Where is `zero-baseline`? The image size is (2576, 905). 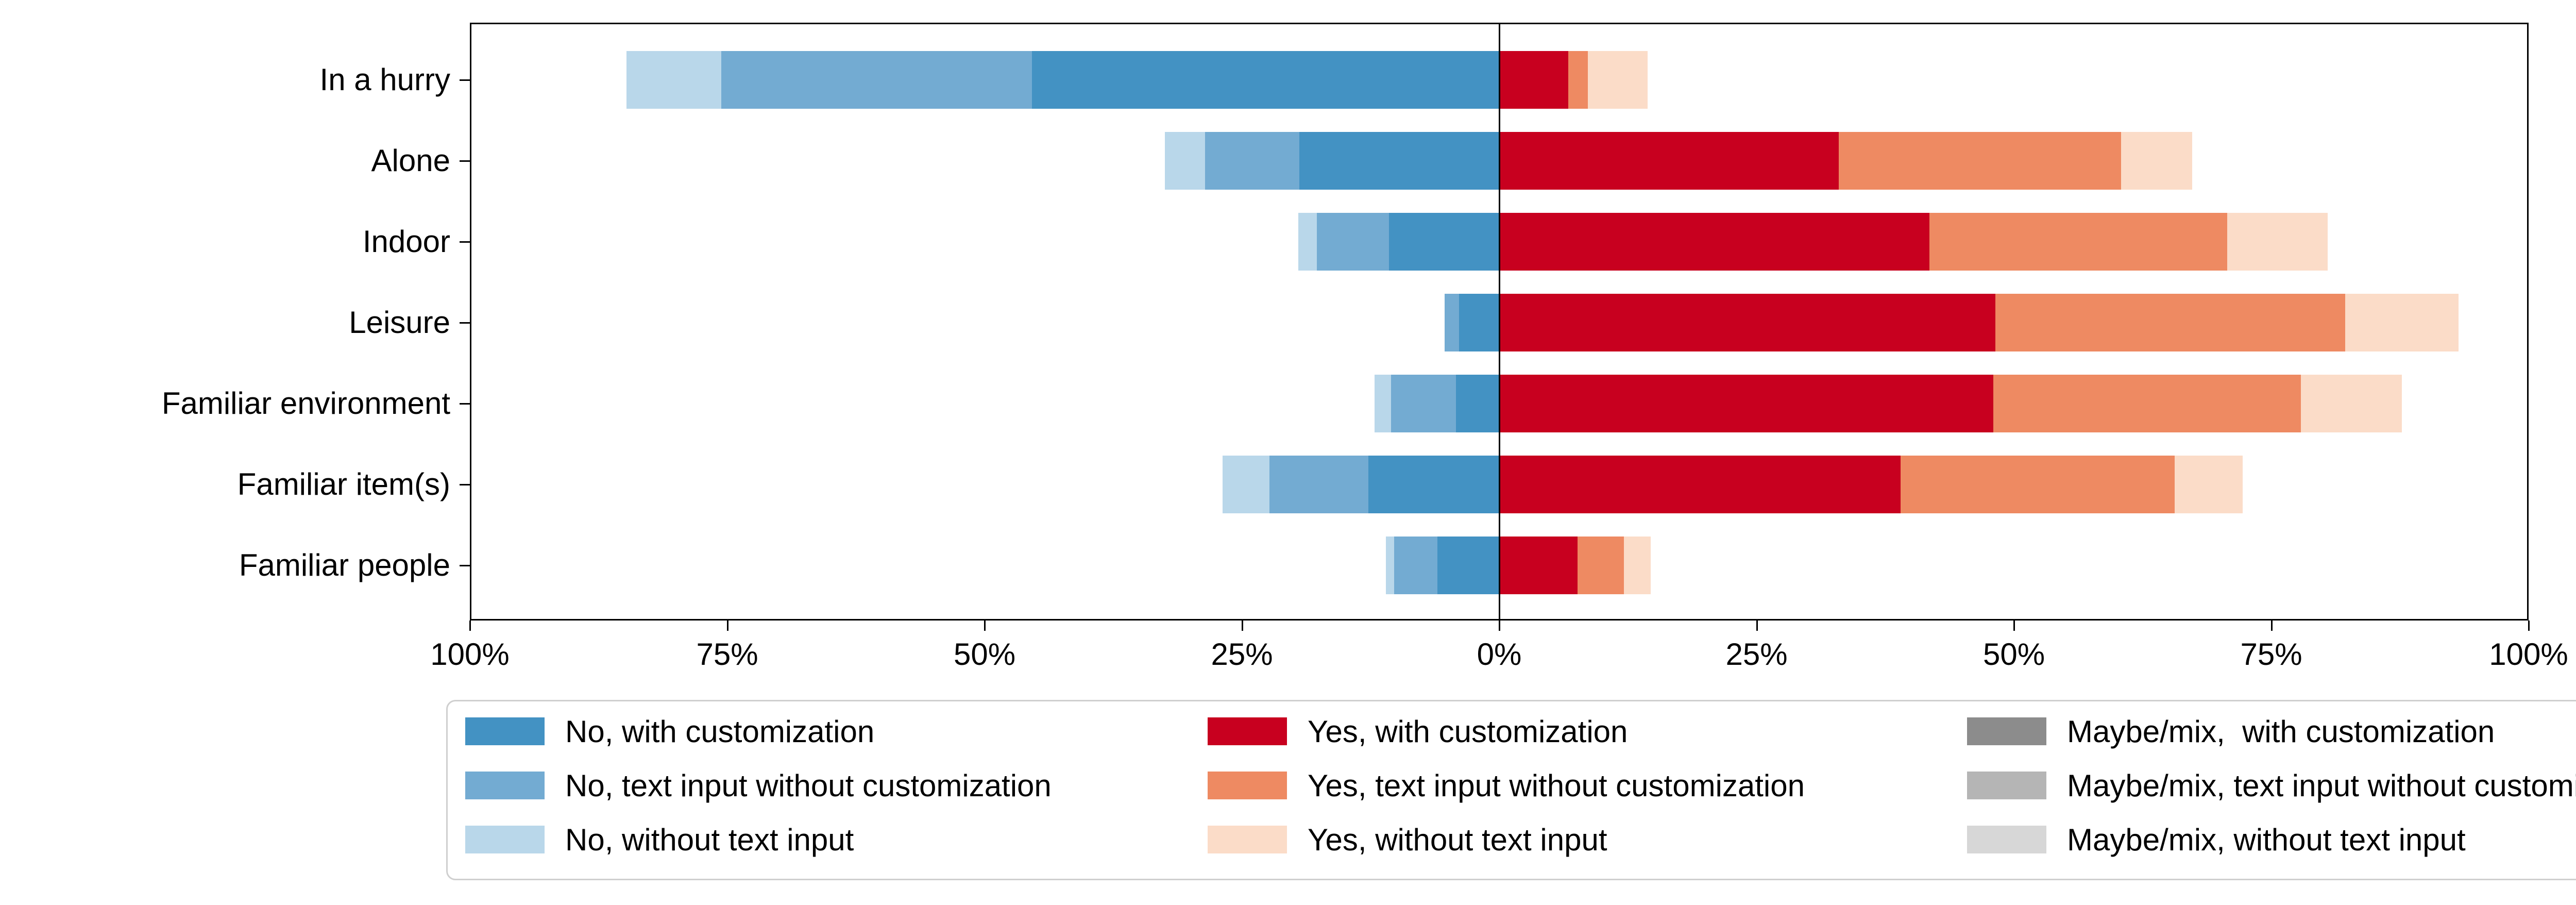 zero-baseline is located at coordinates (1499, 322).